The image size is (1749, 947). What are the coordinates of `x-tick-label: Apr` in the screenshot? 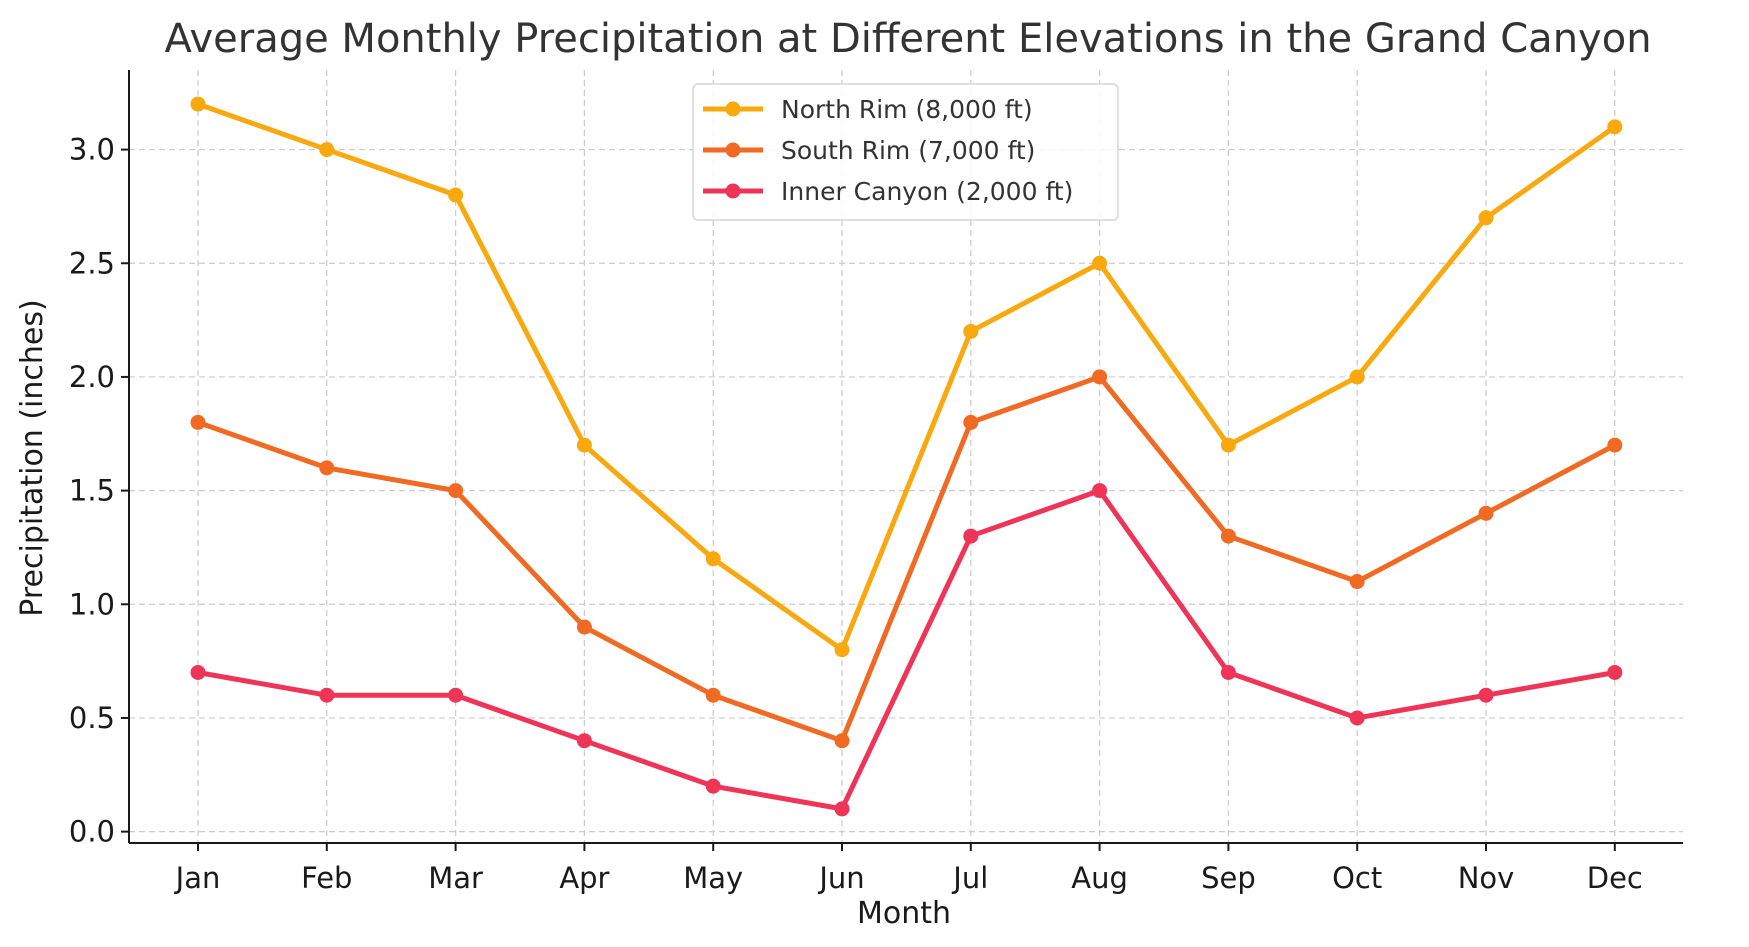 It's located at (584, 878).